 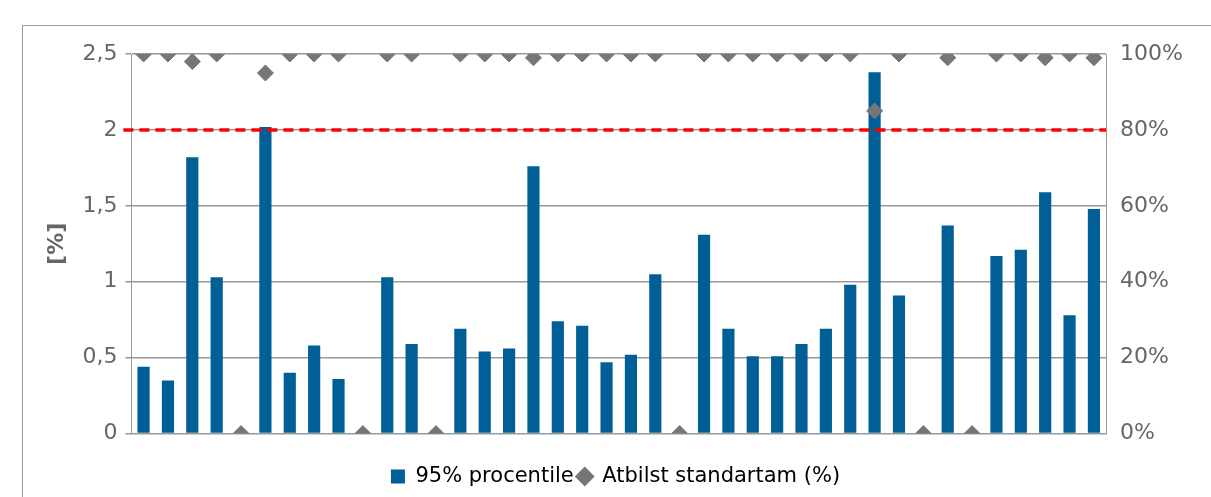 What do you see at coordinates (100, 52) in the screenshot?
I see `y-tick-label: 2,5` at bounding box center [100, 52].